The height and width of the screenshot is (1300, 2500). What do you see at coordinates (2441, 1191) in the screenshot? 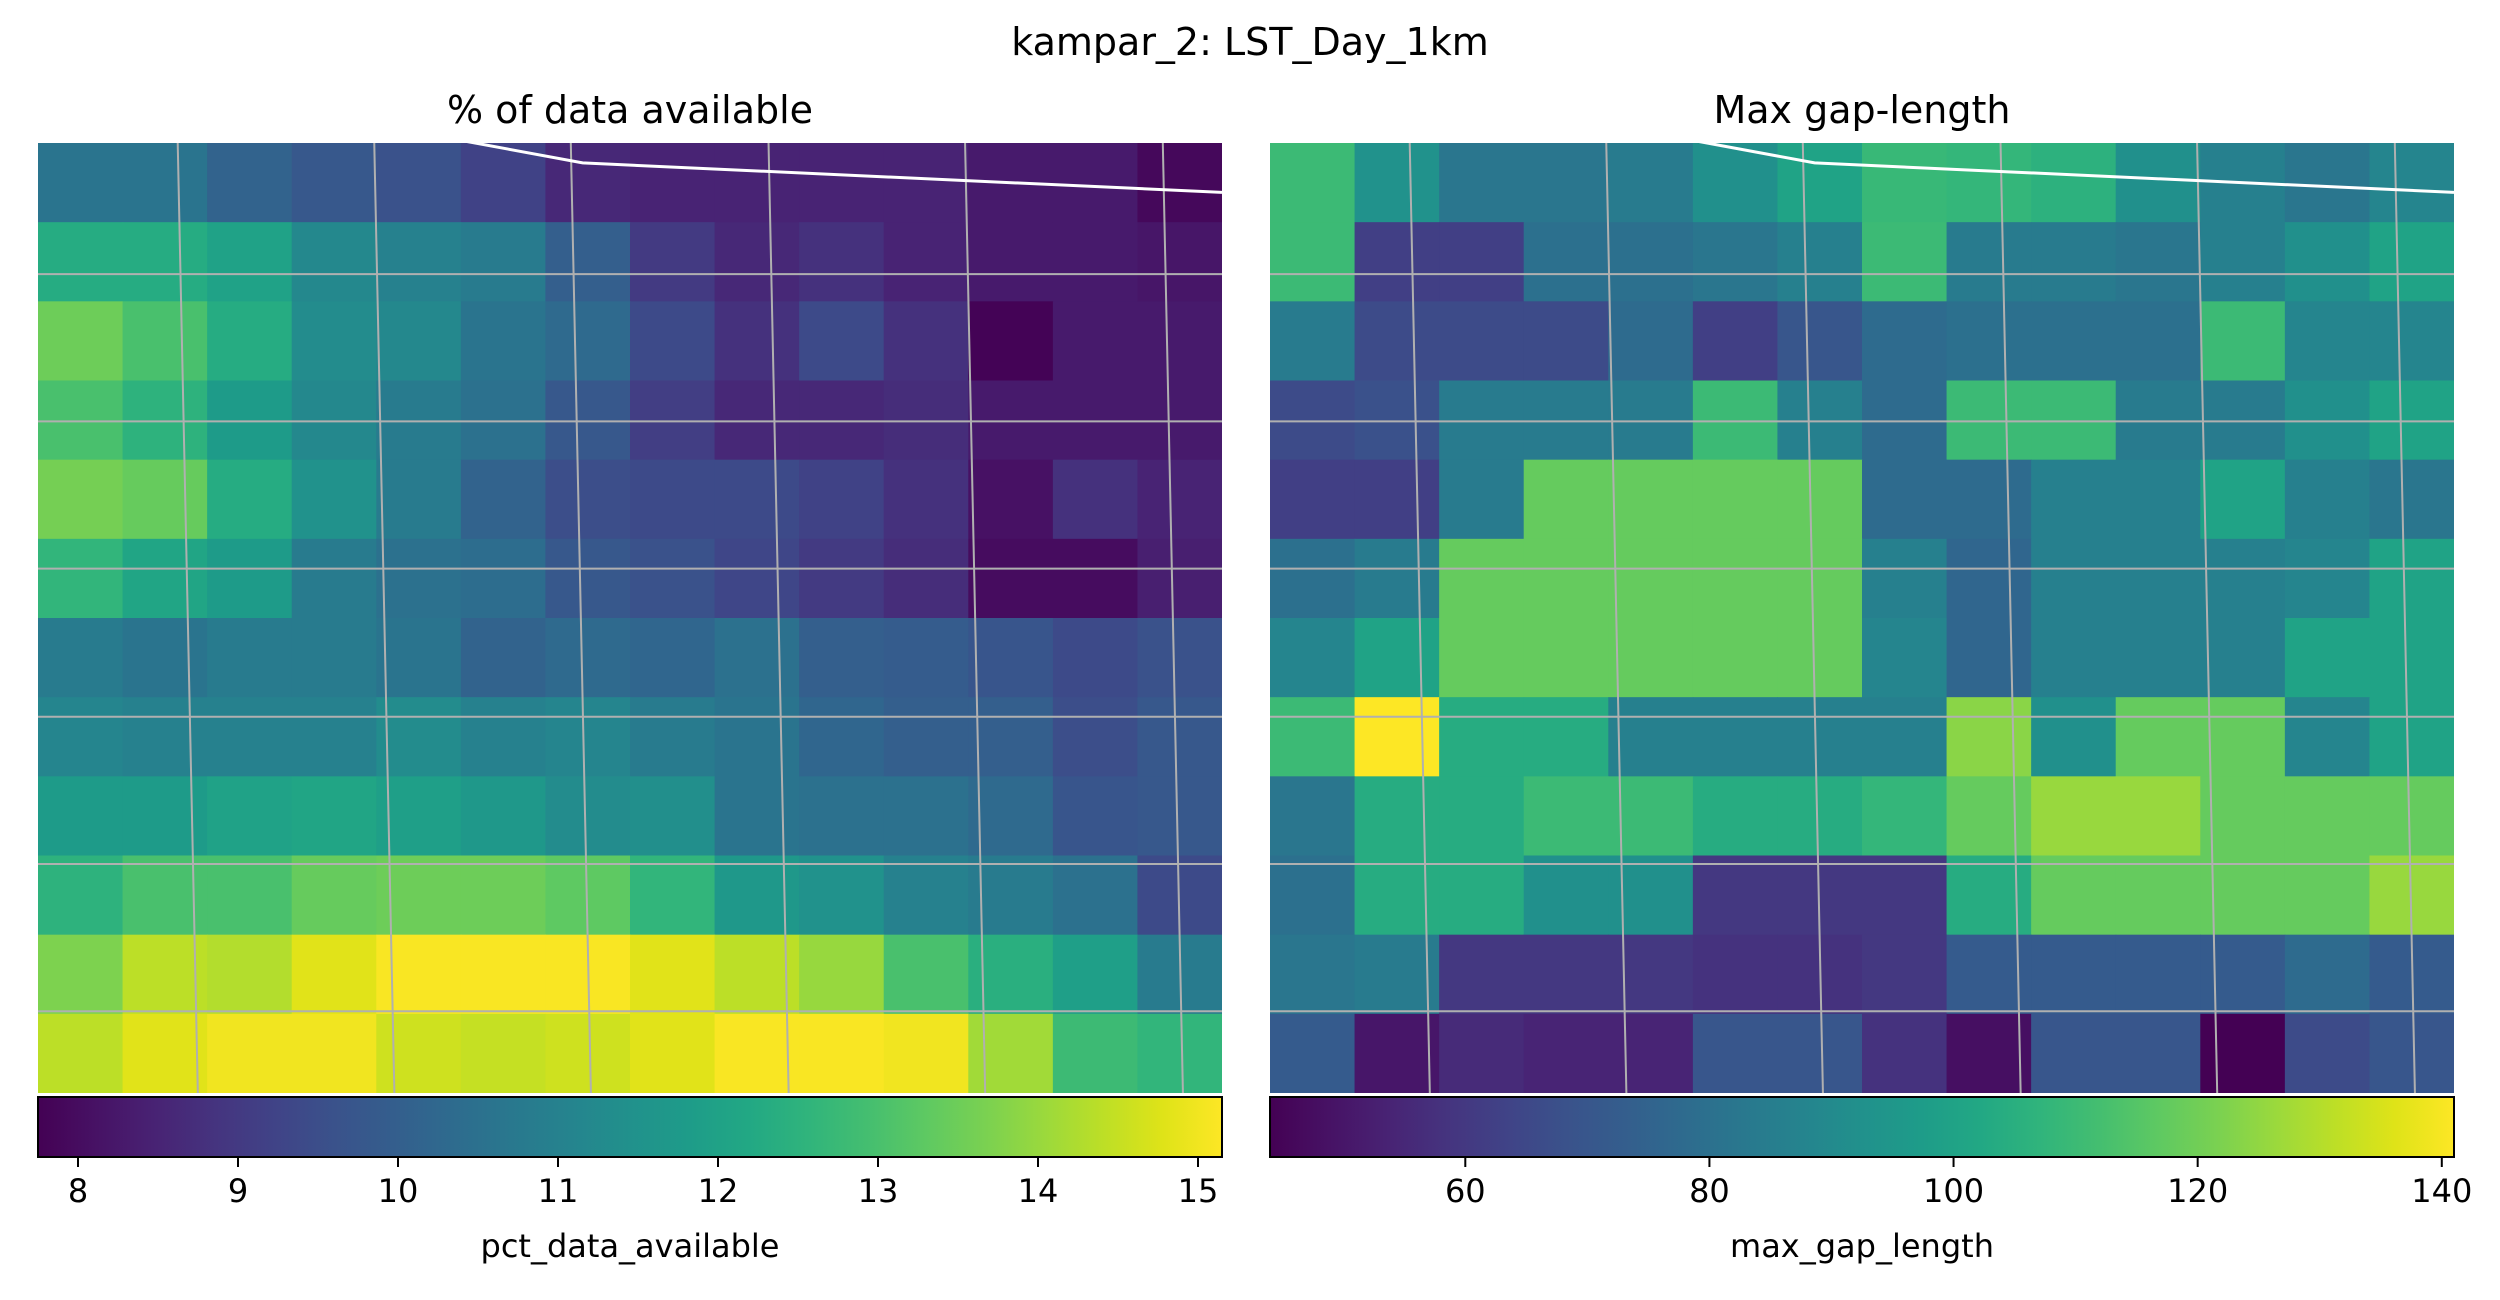
I see `colorbar-tick-label: 140` at bounding box center [2441, 1191].